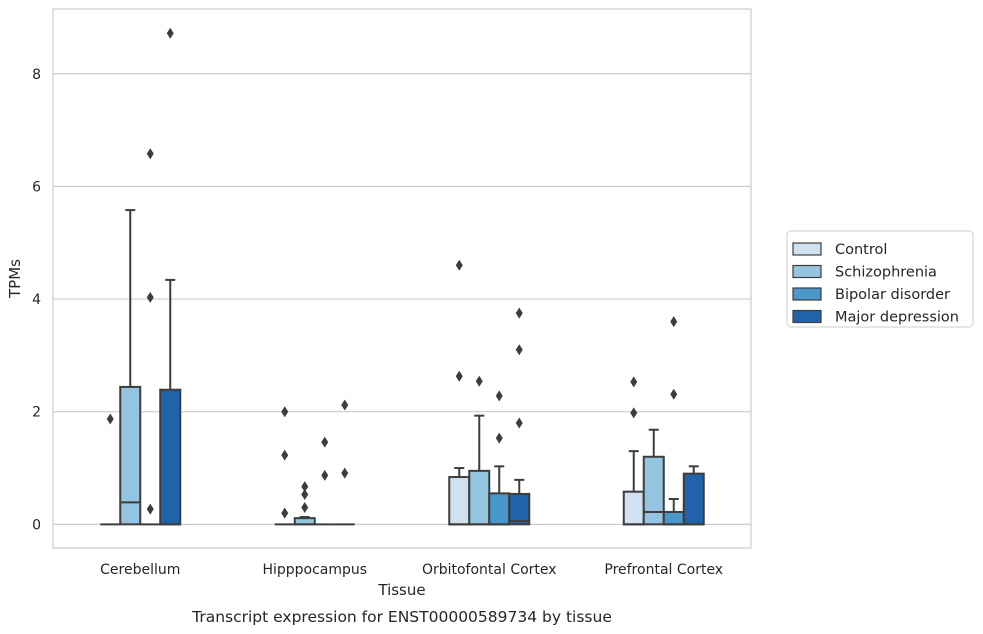 Image resolution: width=983 pixels, height=634 pixels. What do you see at coordinates (36, 75) in the screenshot?
I see `y-tick-label: 8` at bounding box center [36, 75].